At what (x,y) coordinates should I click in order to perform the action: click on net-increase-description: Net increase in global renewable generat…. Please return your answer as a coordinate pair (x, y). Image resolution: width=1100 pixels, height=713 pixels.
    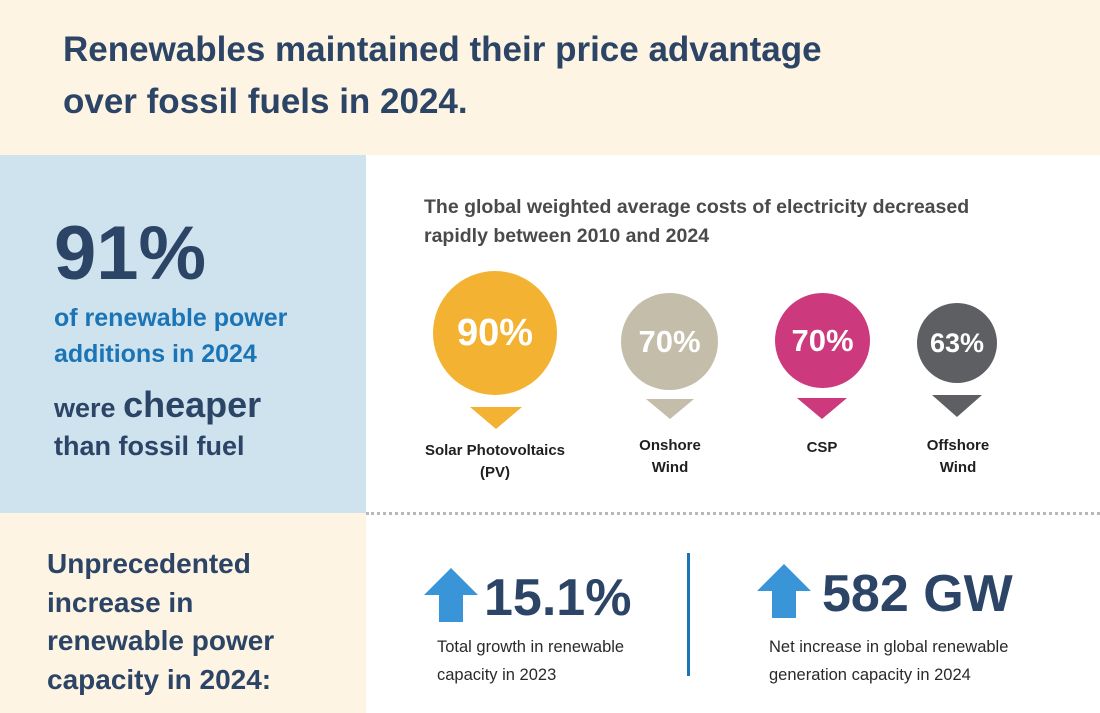
    Looking at the image, I should click on (889, 661).